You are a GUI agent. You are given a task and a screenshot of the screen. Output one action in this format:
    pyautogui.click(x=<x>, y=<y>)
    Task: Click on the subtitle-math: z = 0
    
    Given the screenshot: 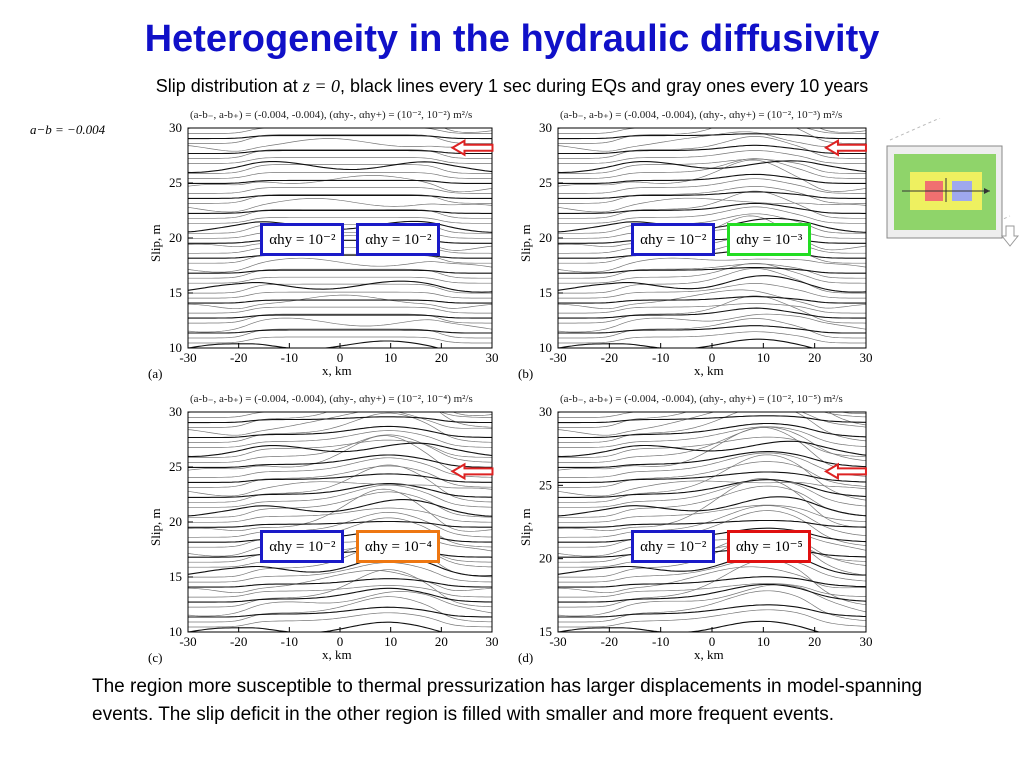 What is the action you would take?
    pyautogui.click(x=321, y=86)
    